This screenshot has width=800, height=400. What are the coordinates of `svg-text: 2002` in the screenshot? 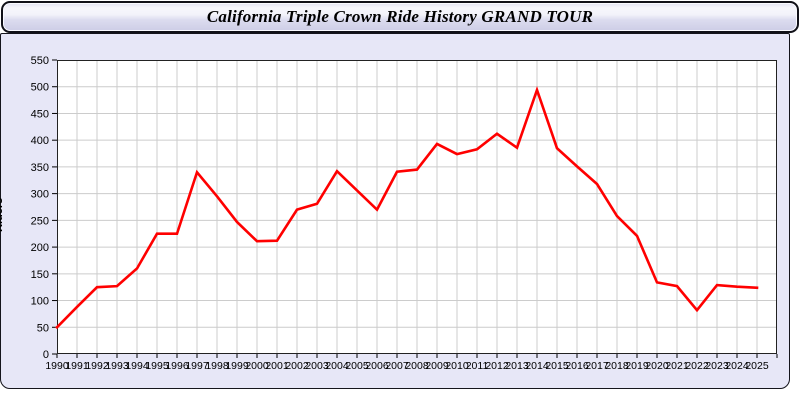 It's located at (297, 366).